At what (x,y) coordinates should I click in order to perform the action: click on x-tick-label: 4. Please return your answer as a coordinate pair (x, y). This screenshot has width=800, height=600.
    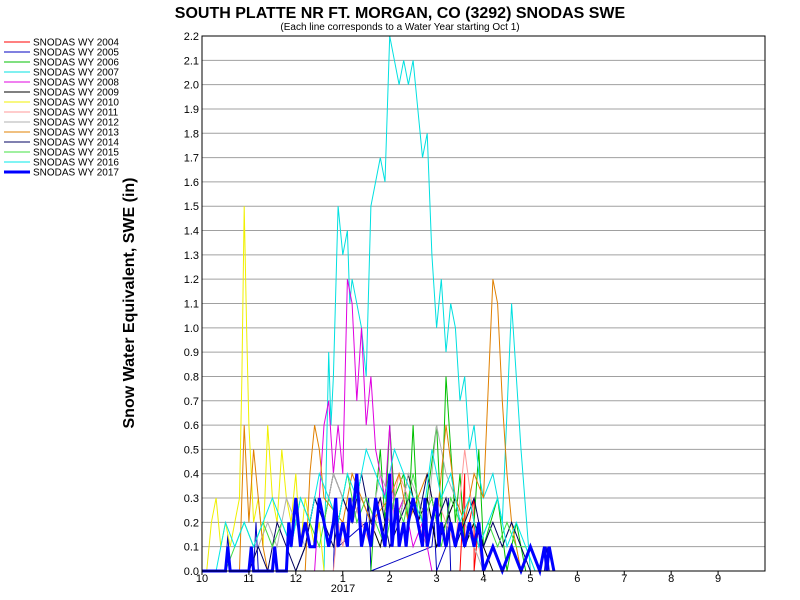
    Looking at the image, I should click on (483, 579).